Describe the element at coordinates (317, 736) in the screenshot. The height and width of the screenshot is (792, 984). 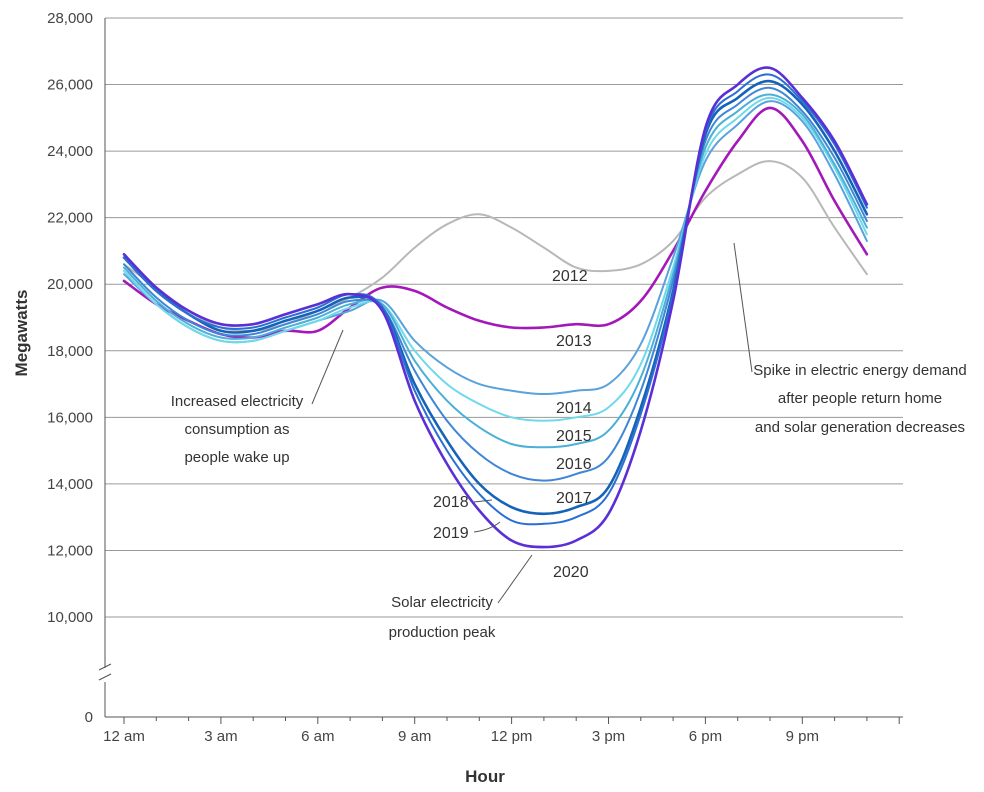
I see `x-tick-label: 6 am` at that location.